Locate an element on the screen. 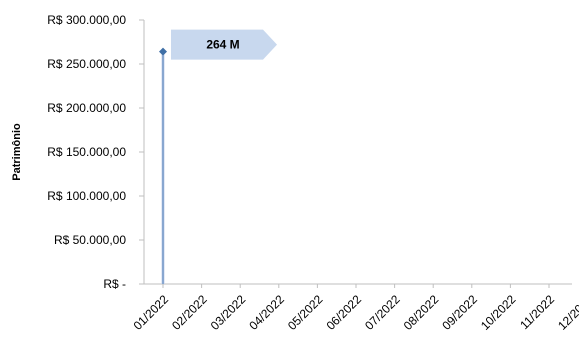 The width and height of the screenshot is (579, 342). x-tick-label: 08/2022 is located at coordinates (421, 312).